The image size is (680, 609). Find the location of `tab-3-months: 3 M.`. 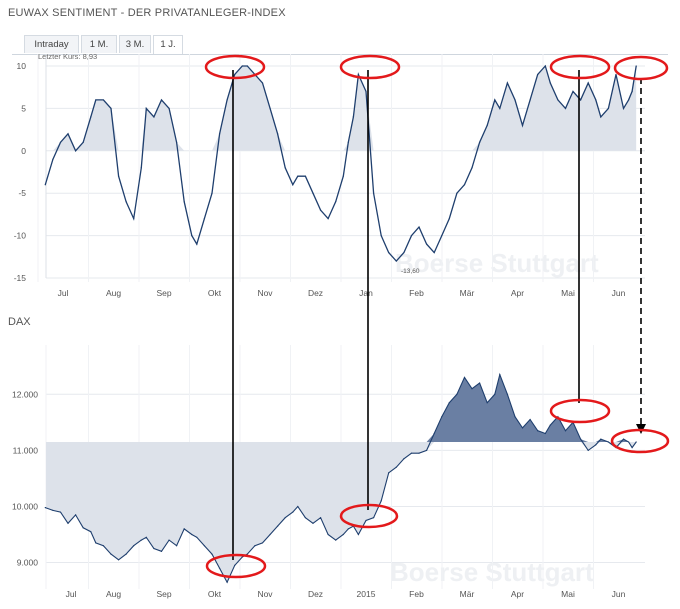

tab-3-months: 3 M. is located at coordinates (135, 44).